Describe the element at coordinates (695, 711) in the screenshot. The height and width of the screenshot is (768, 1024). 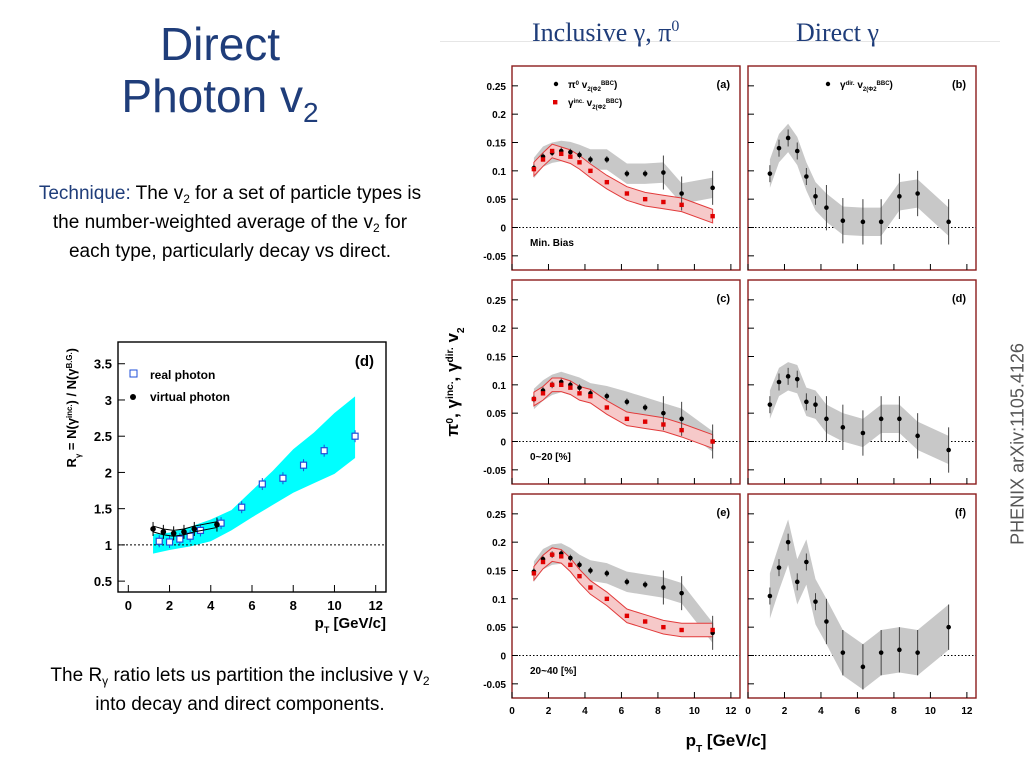
I see `x-tick-label: 10` at that location.